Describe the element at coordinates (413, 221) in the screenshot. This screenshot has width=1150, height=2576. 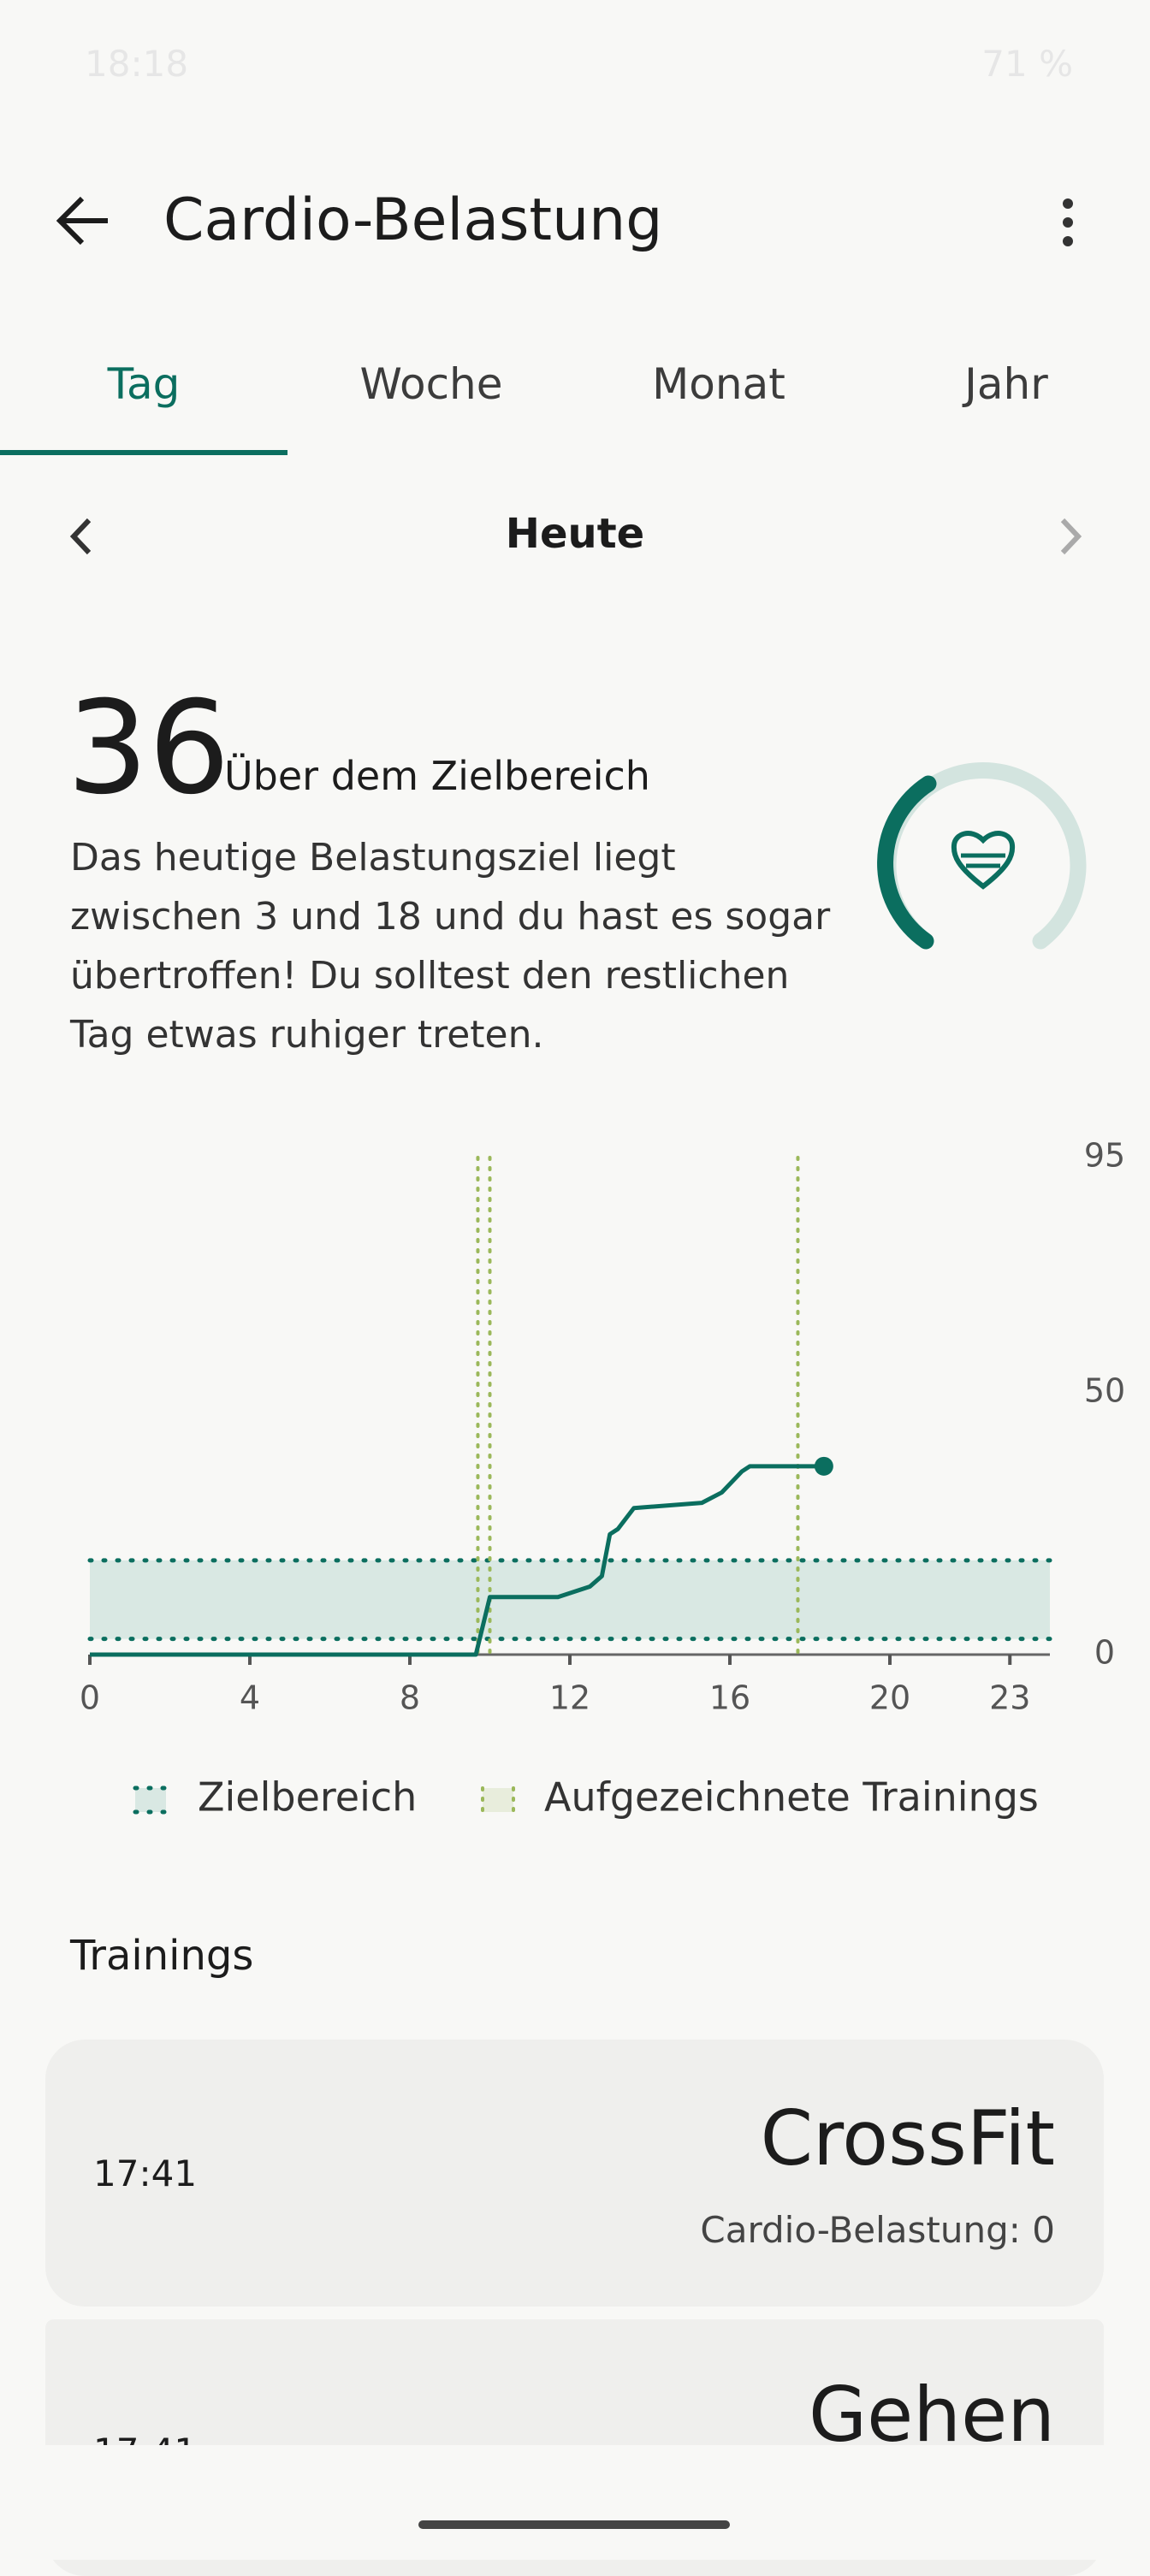
I see `app-title: Cardio-Belastung` at that location.